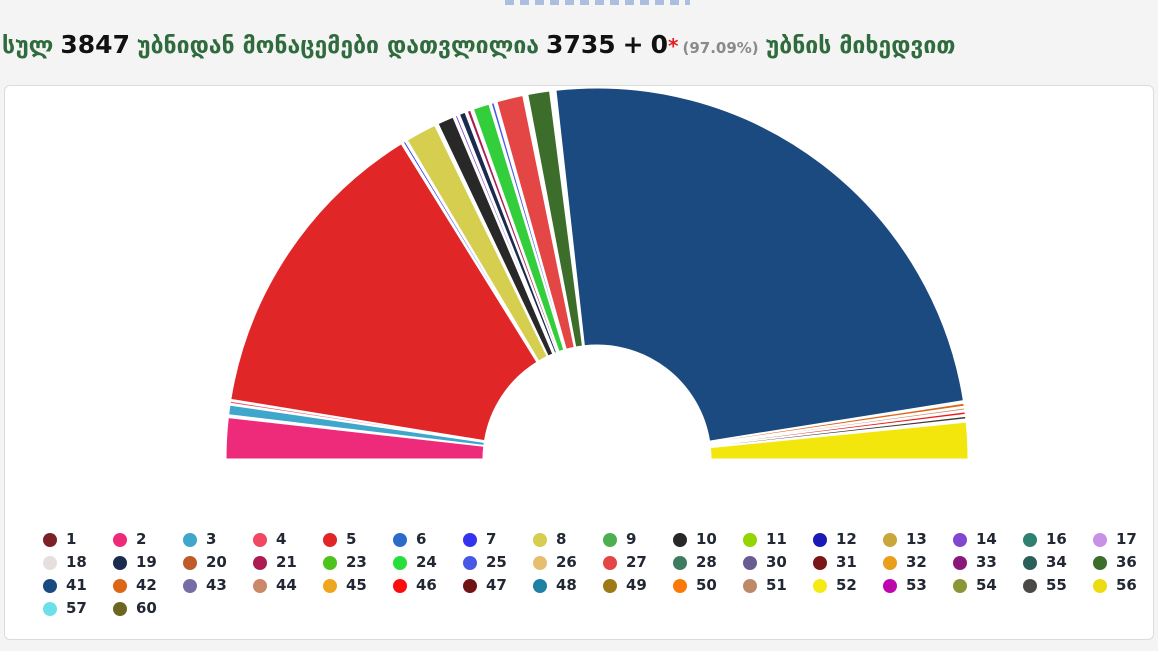 The image size is (1158, 651). Describe the element at coordinates (848, 539) in the screenshot. I see `legend-item-12: 12` at that location.